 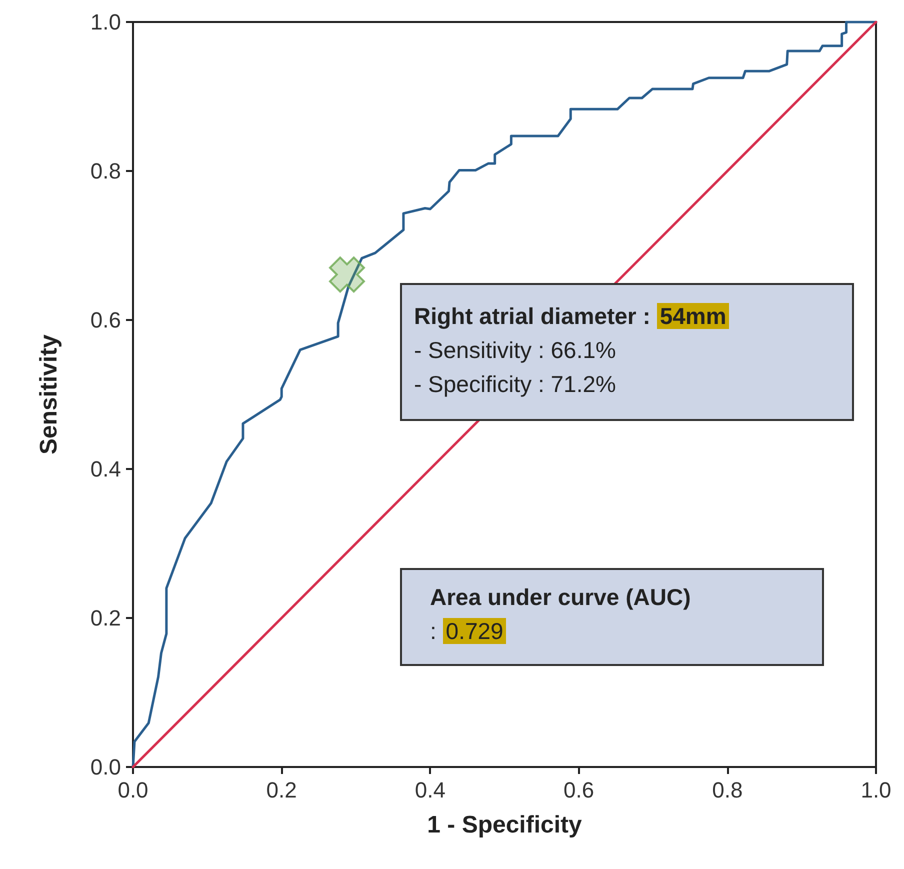 What do you see at coordinates (105, 767) in the screenshot?
I see `y-tick-label: 0.0` at bounding box center [105, 767].